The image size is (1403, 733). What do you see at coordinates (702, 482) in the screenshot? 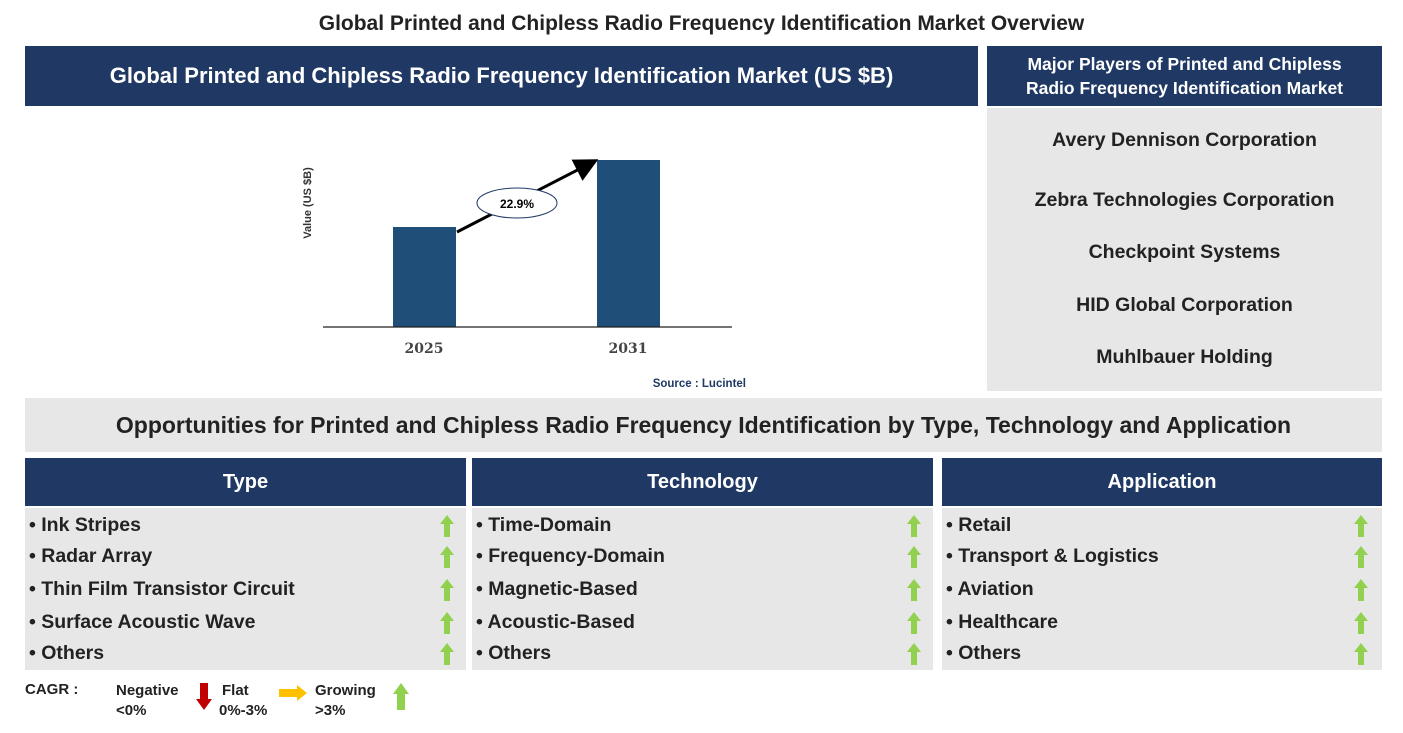
I see `column-header: Technology` at bounding box center [702, 482].